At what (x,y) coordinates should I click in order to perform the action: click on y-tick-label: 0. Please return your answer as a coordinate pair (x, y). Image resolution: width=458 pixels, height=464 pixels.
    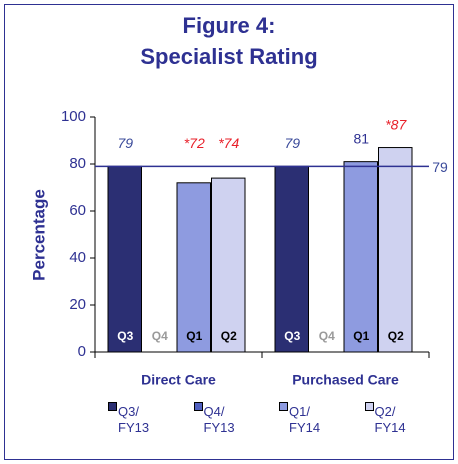
    Looking at the image, I should click on (82, 351).